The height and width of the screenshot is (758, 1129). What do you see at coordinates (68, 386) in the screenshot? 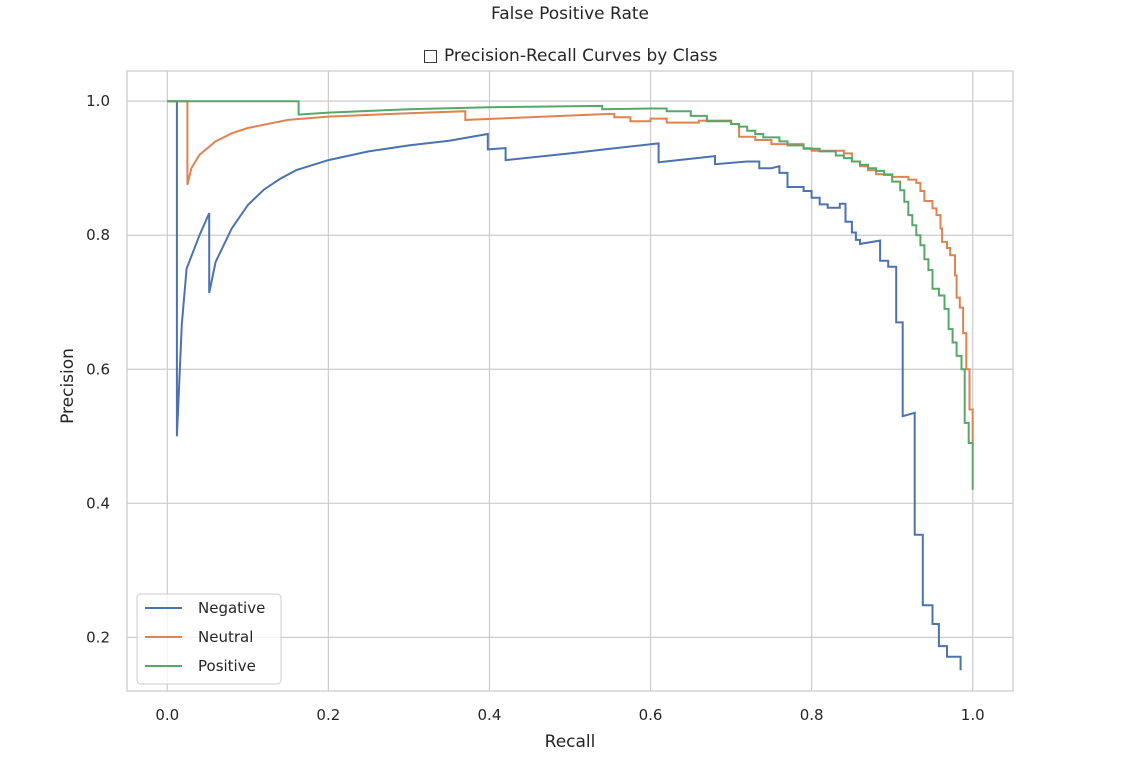
I see `y-axis-title: Precision` at bounding box center [68, 386].